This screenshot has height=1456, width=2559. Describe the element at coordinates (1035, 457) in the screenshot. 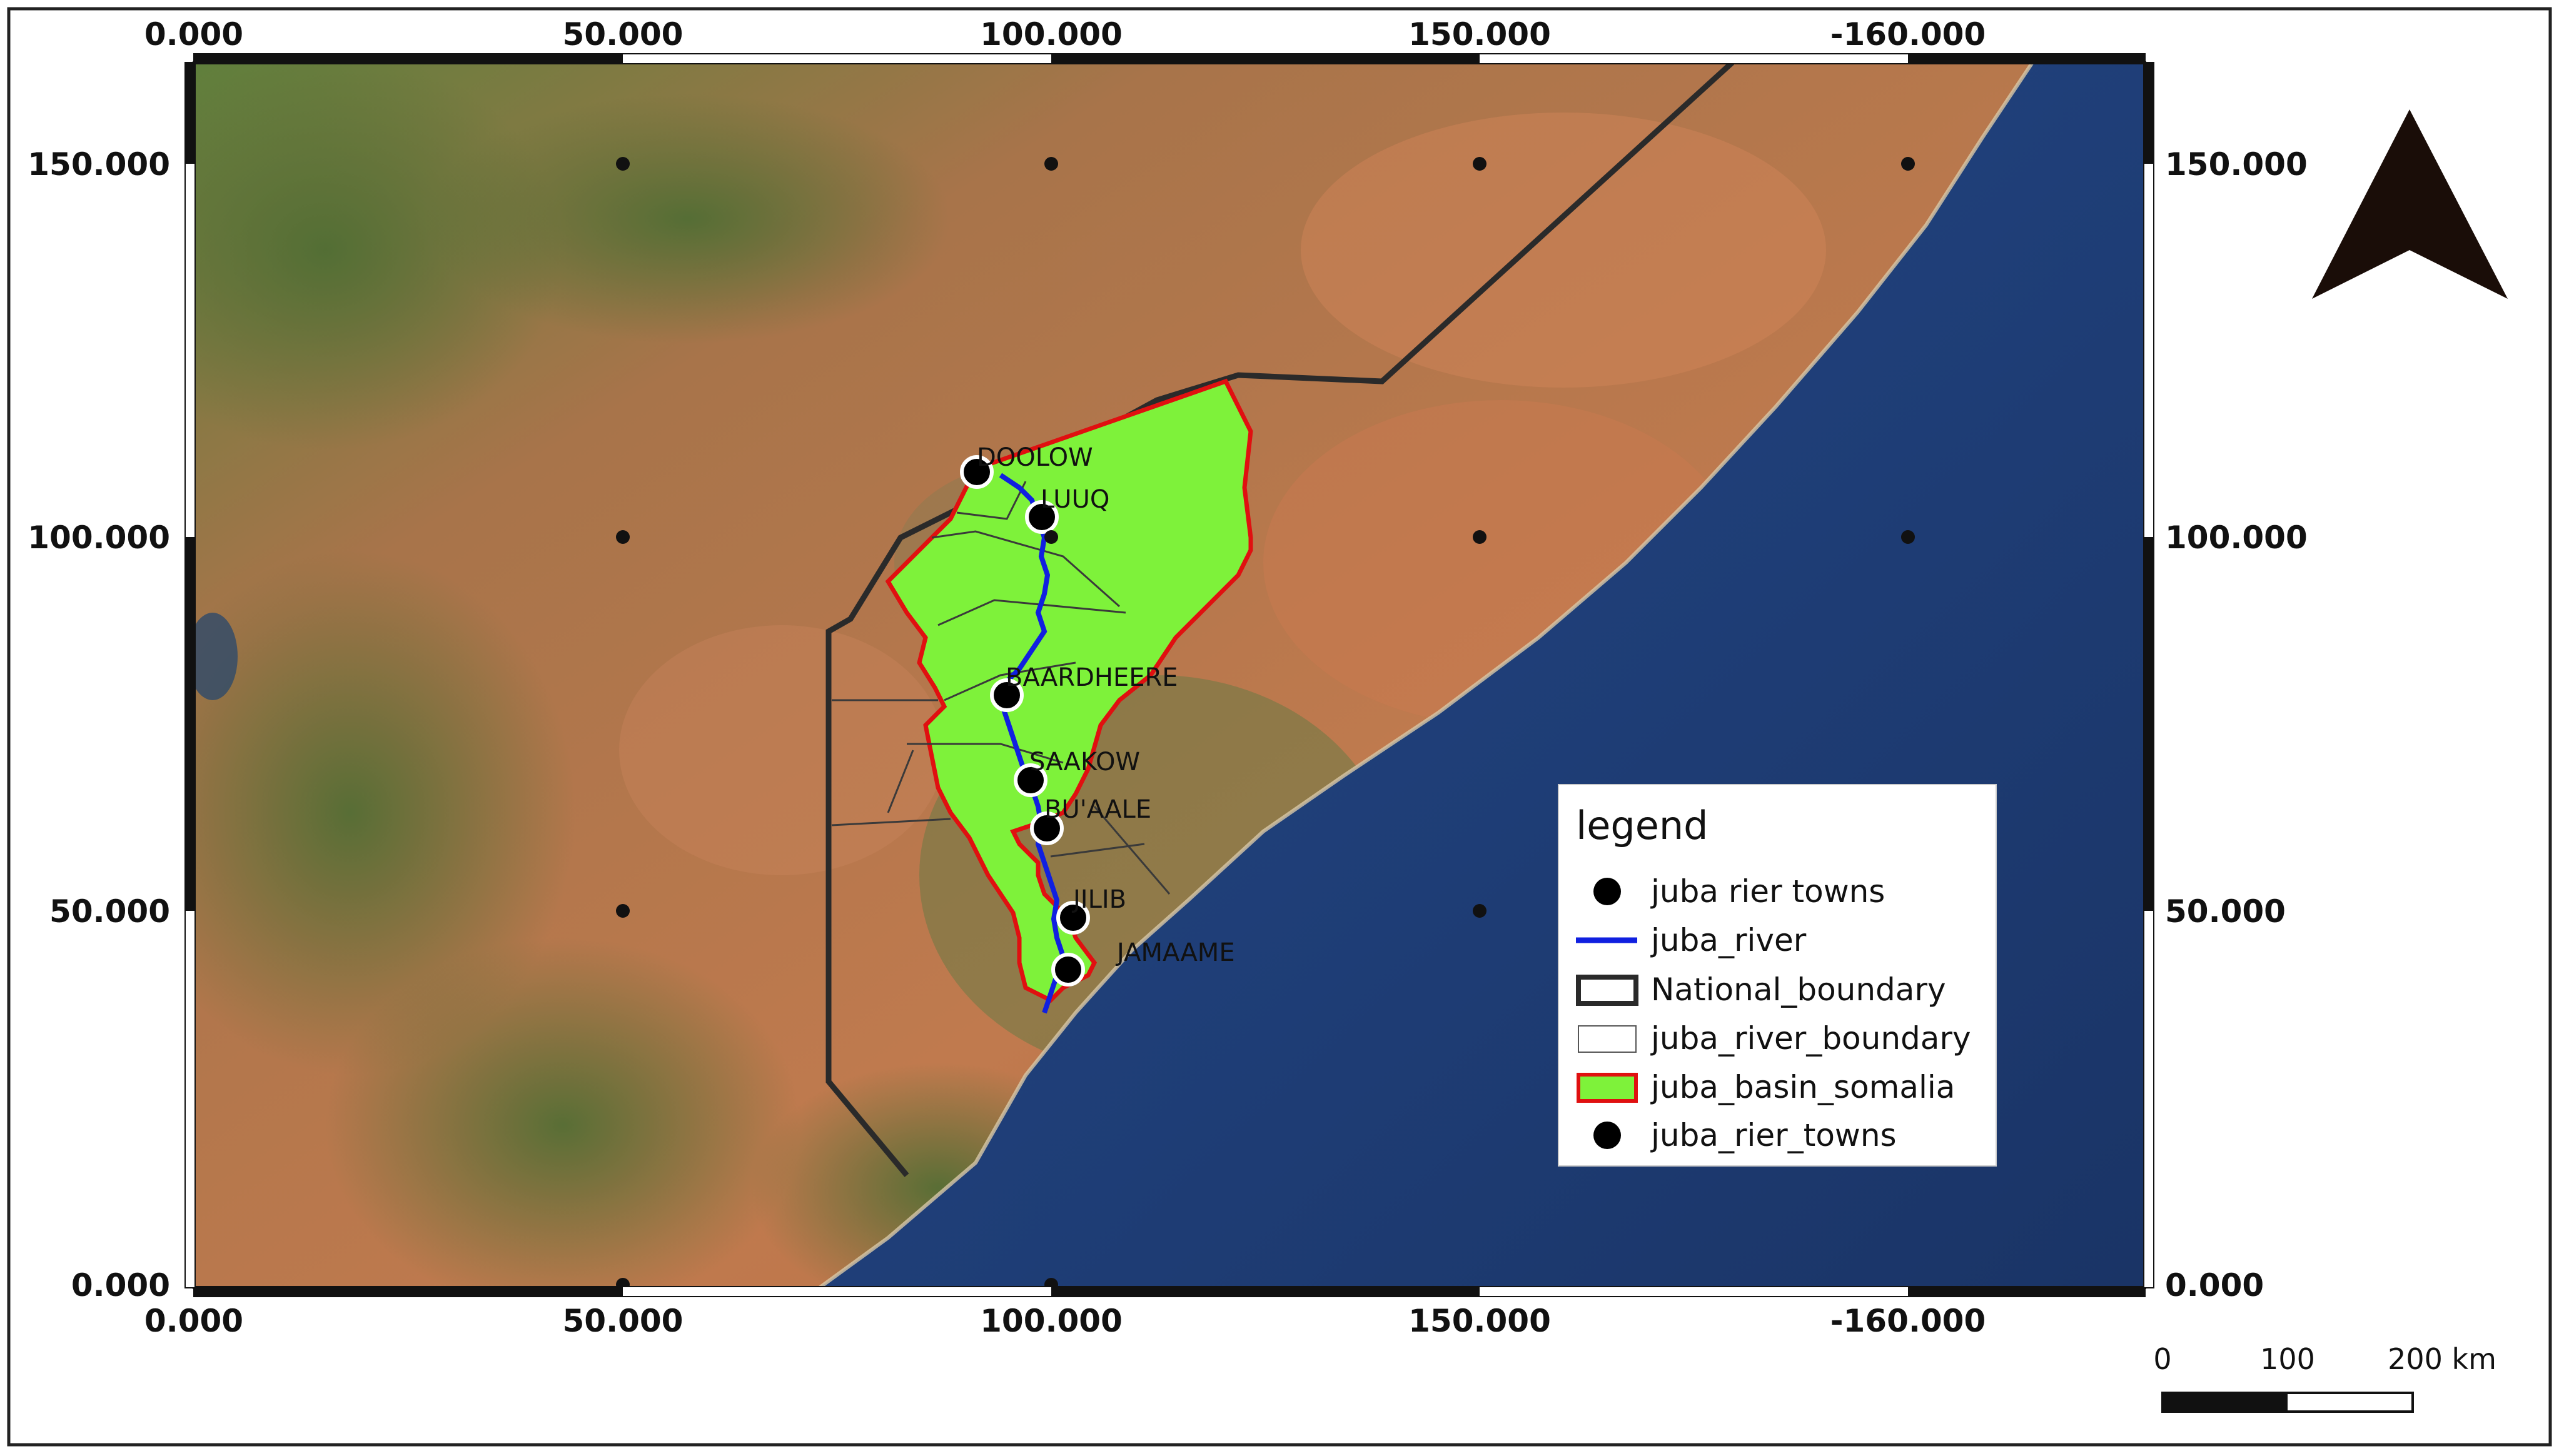

I see `town-label-doolow: DOOLOW` at that location.